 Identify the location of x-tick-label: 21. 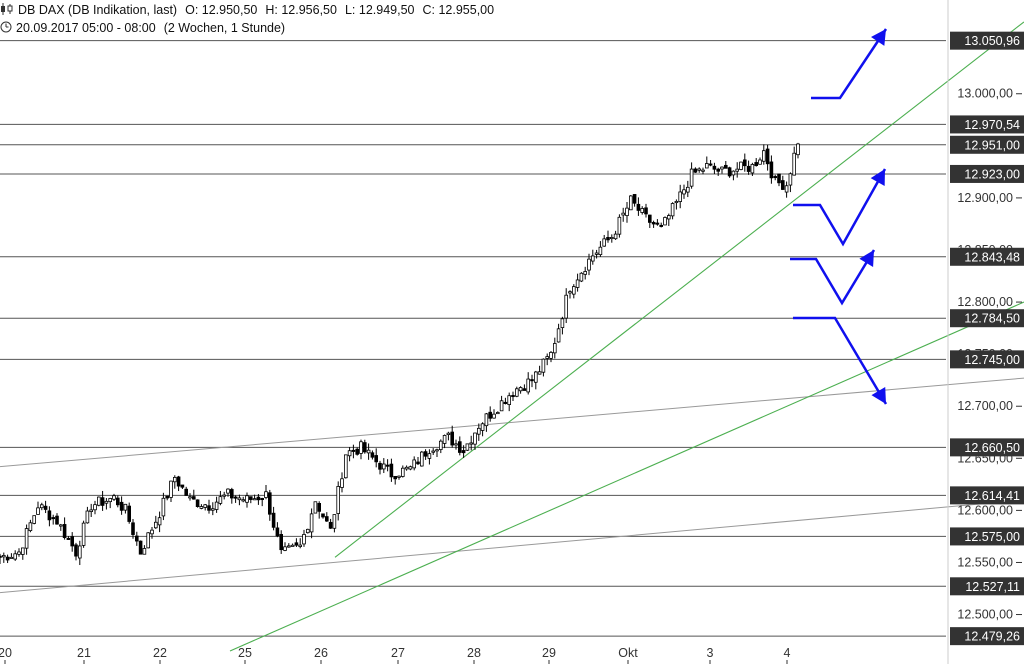
(84, 653).